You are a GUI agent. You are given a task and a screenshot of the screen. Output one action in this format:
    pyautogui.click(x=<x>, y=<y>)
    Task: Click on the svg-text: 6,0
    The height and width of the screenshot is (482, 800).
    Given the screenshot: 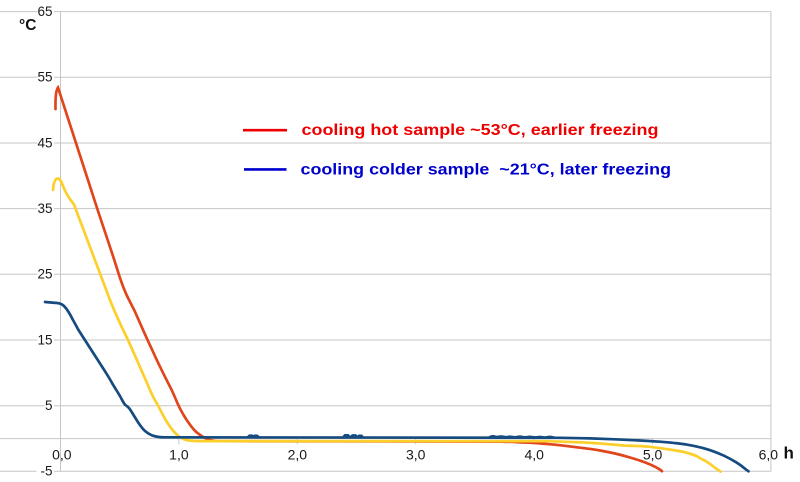 What is the action you would take?
    pyautogui.click(x=769, y=454)
    